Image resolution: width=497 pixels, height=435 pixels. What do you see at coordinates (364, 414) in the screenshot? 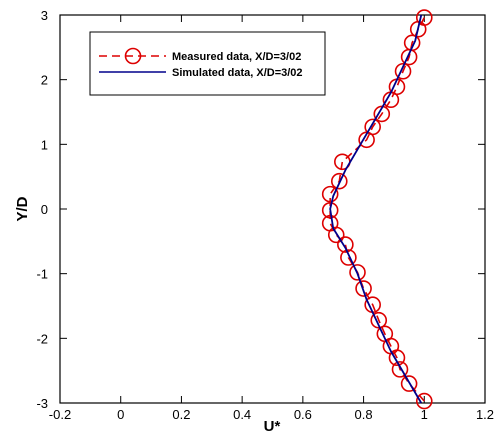
I see `x-tick-label: 0.8` at bounding box center [364, 414].